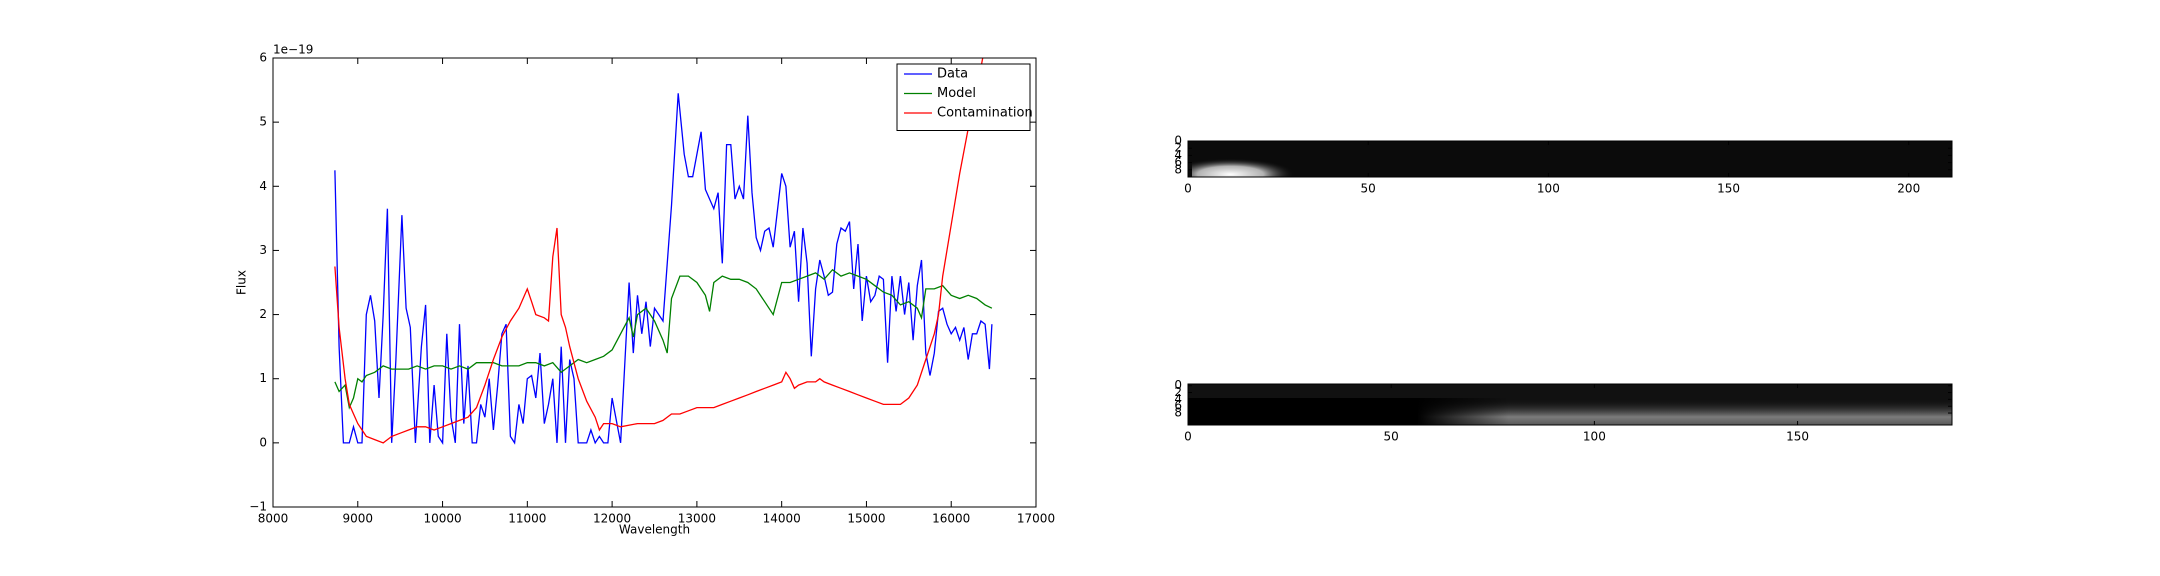 Image resolution: width=2160 pixels, height=576 pixels. Describe the element at coordinates (442, 519) in the screenshot. I see `x-tick-label: 10000` at that location.